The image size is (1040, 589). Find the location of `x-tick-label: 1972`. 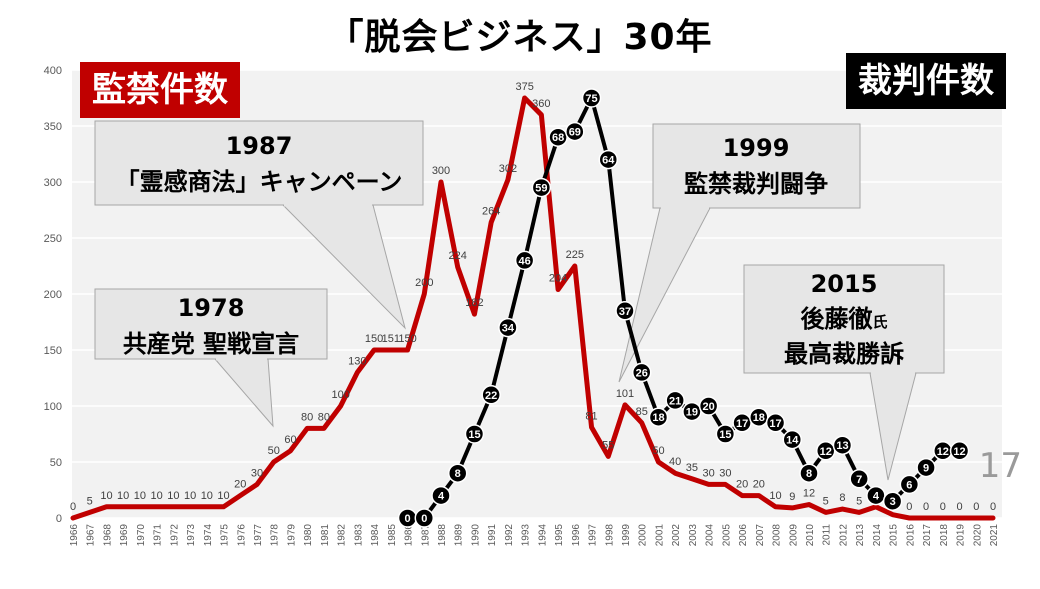

x-tick-label: 1972 is located at coordinates (174, 535).